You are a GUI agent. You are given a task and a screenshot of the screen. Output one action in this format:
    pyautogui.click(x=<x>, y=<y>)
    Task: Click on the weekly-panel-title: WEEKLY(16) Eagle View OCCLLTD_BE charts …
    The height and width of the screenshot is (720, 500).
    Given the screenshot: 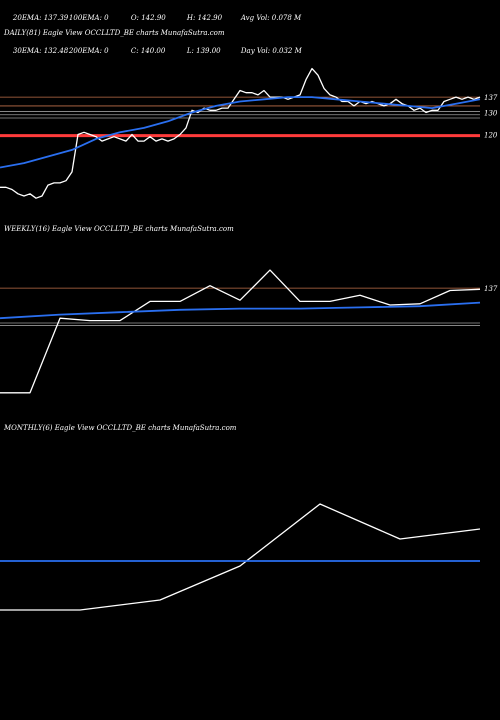 What is the action you would take?
    pyautogui.click(x=119, y=229)
    